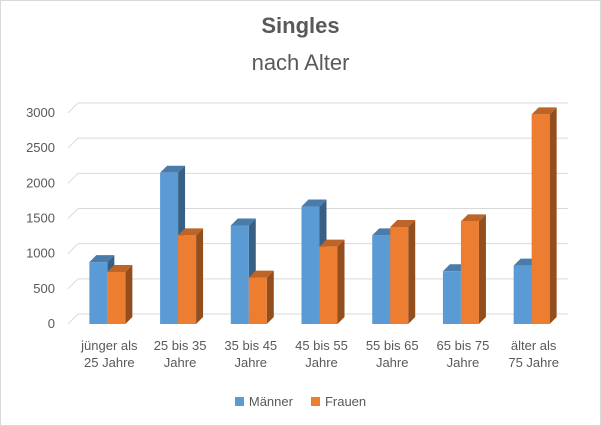  What do you see at coordinates (40, 112) in the screenshot?
I see `y-tick-label: 3000` at bounding box center [40, 112].